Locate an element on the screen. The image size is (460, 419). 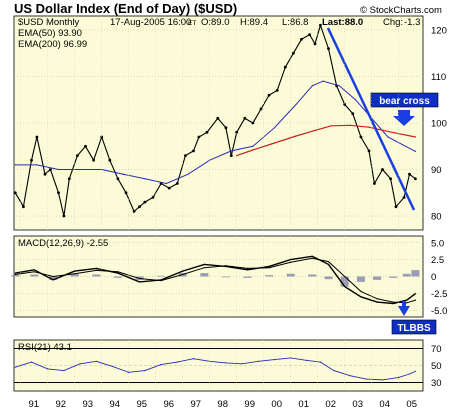
trendline is located at coordinates (371, 119).